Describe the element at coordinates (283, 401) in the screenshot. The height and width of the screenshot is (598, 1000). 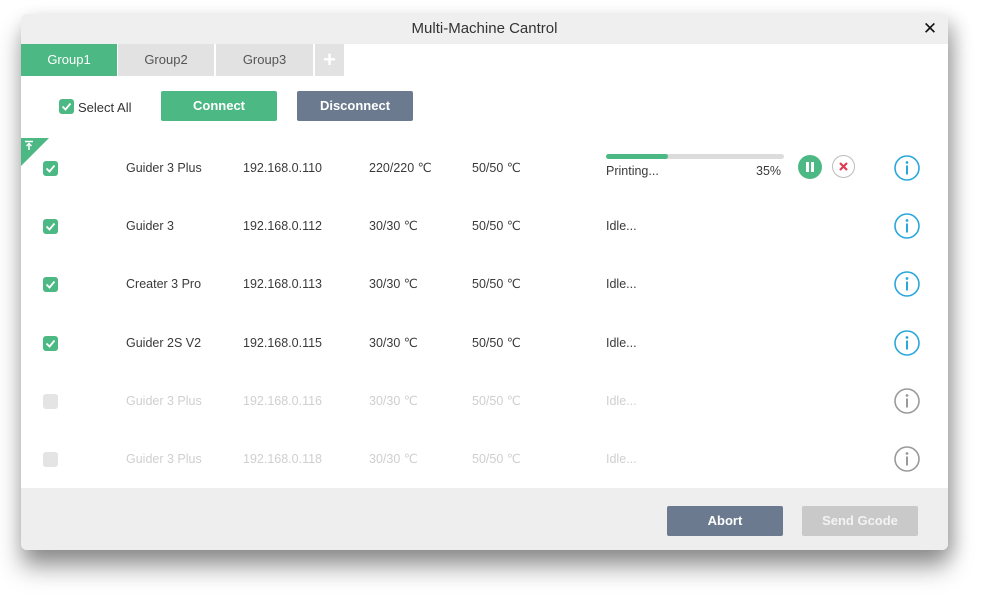
I see `machine-ip: 192.168.0.116` at that location.